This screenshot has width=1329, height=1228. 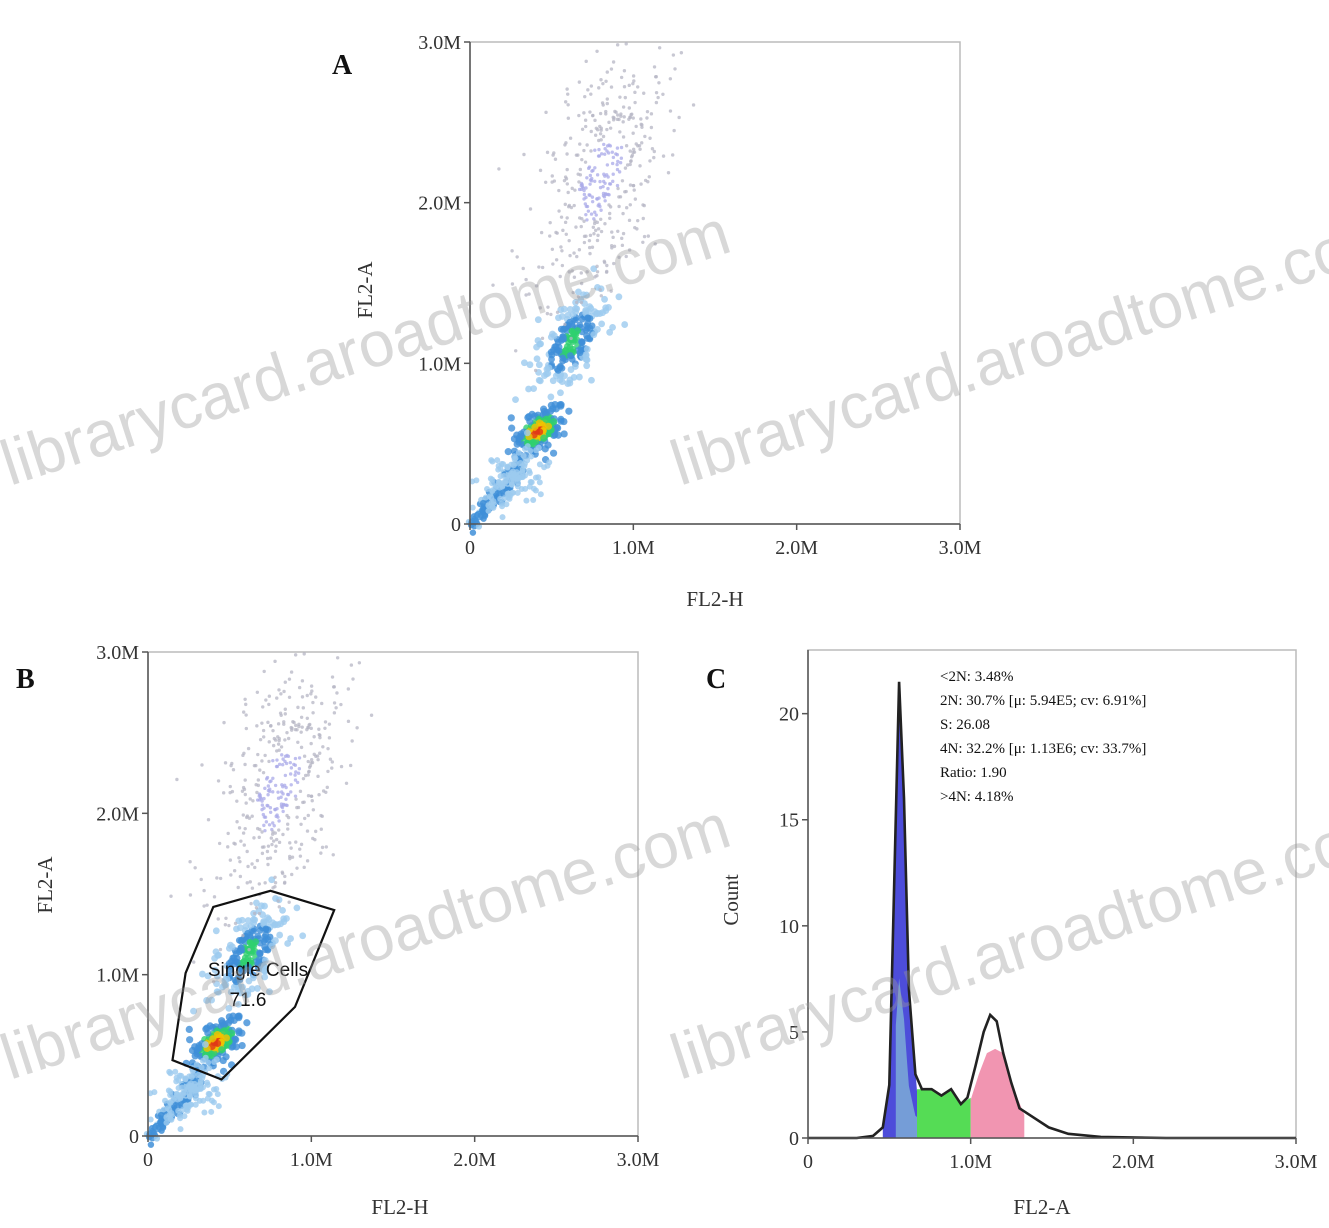 What do you see at coordinates (148, 1160) in the screenshot?
I see `x-tick-label: 0` at bounding box center [148, 1160].